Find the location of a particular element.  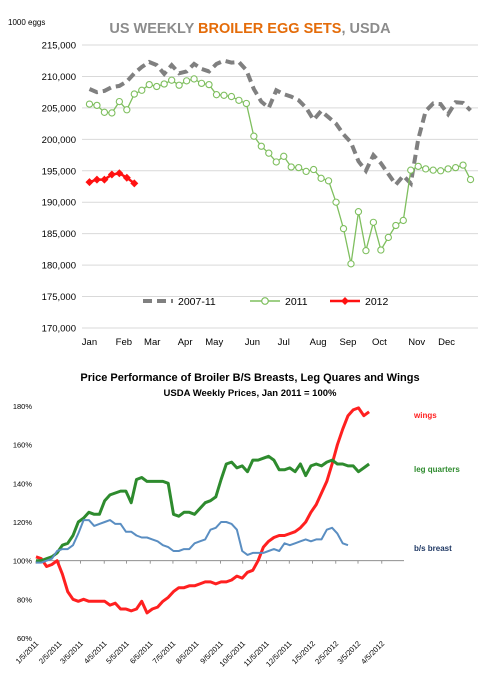

y-tick-label: 190,000 is located at coordinates (59, 203).